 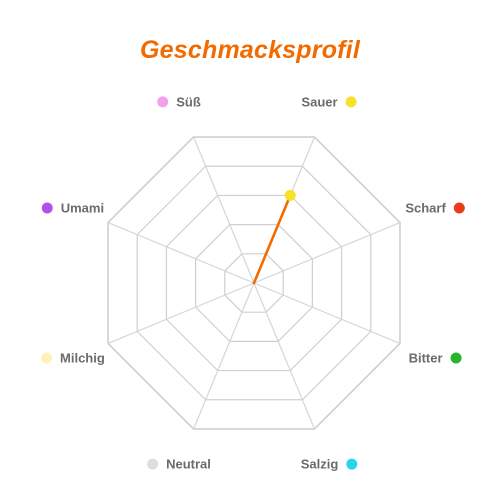 I want to click on axis-label-0: Sauer, so click(x=329, y=101).